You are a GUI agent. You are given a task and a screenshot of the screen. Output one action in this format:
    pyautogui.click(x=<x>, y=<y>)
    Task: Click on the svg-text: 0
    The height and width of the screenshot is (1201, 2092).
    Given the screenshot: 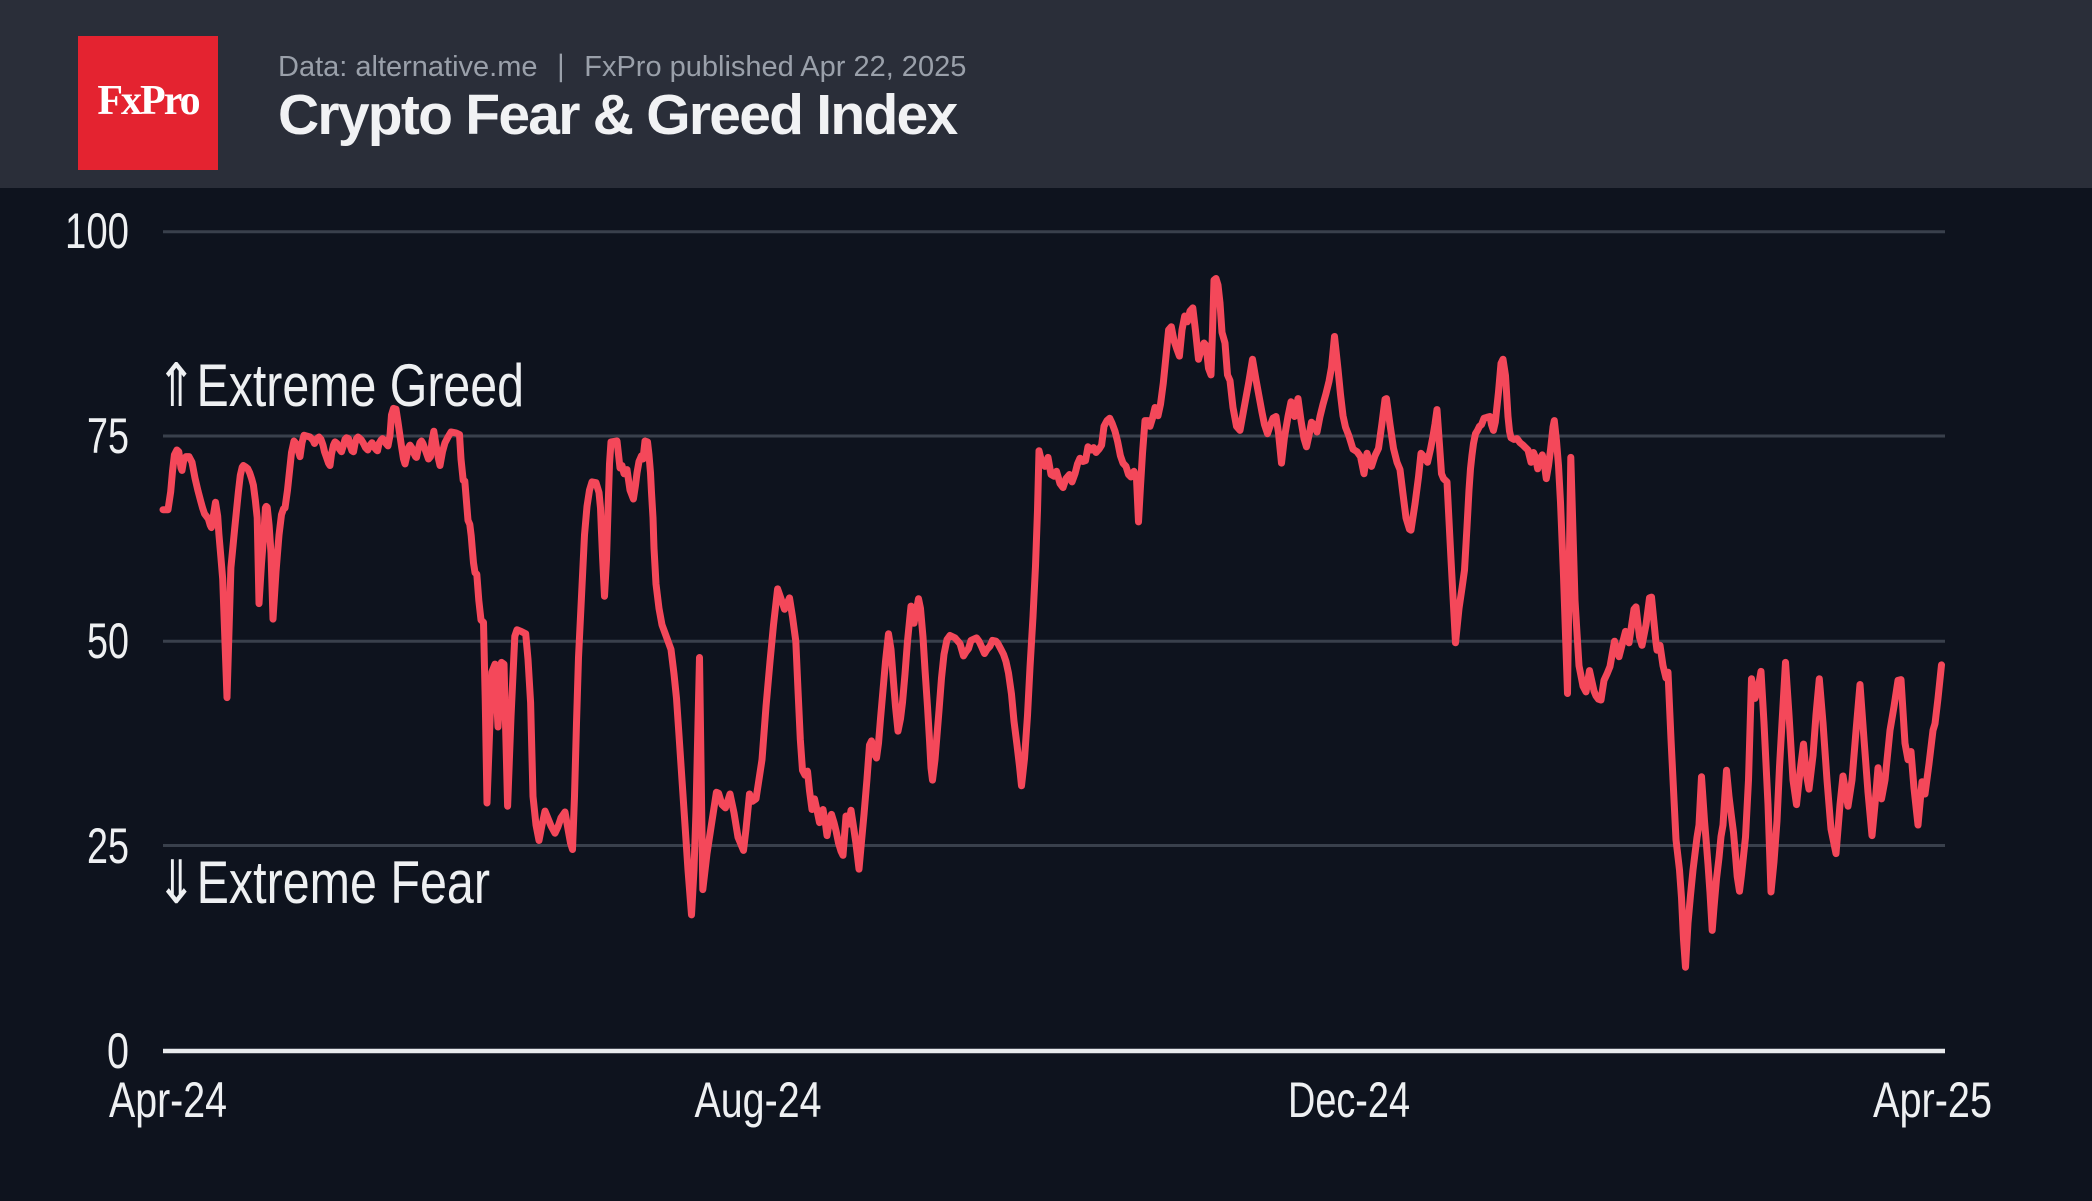 What is the action you would take?
    pyautogui.click(x=118, y=1051)
    